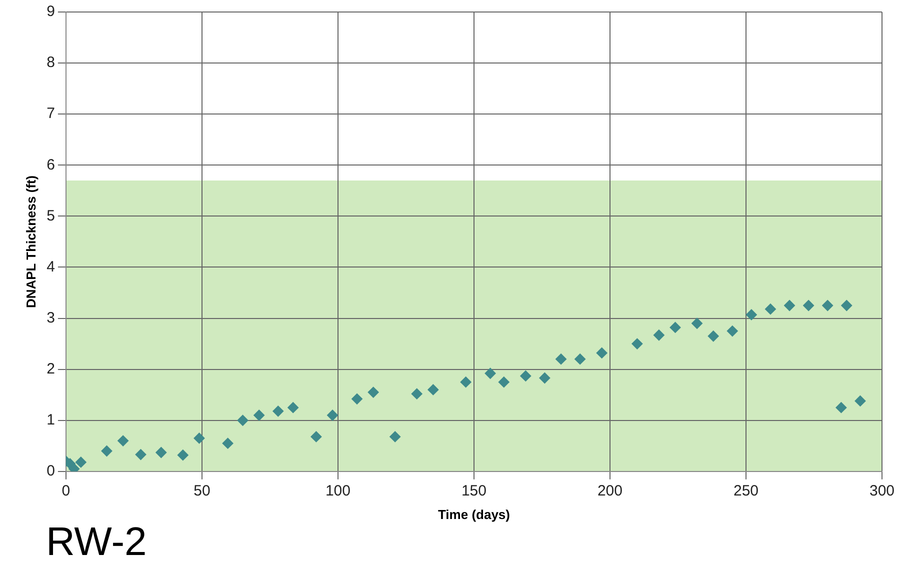 The height and width of the screenshot is (567, 898). What do you see at coordinates (50, 215) in the screenshot?
I see `y-tick-label: 5` at bounding box center [50, 215].